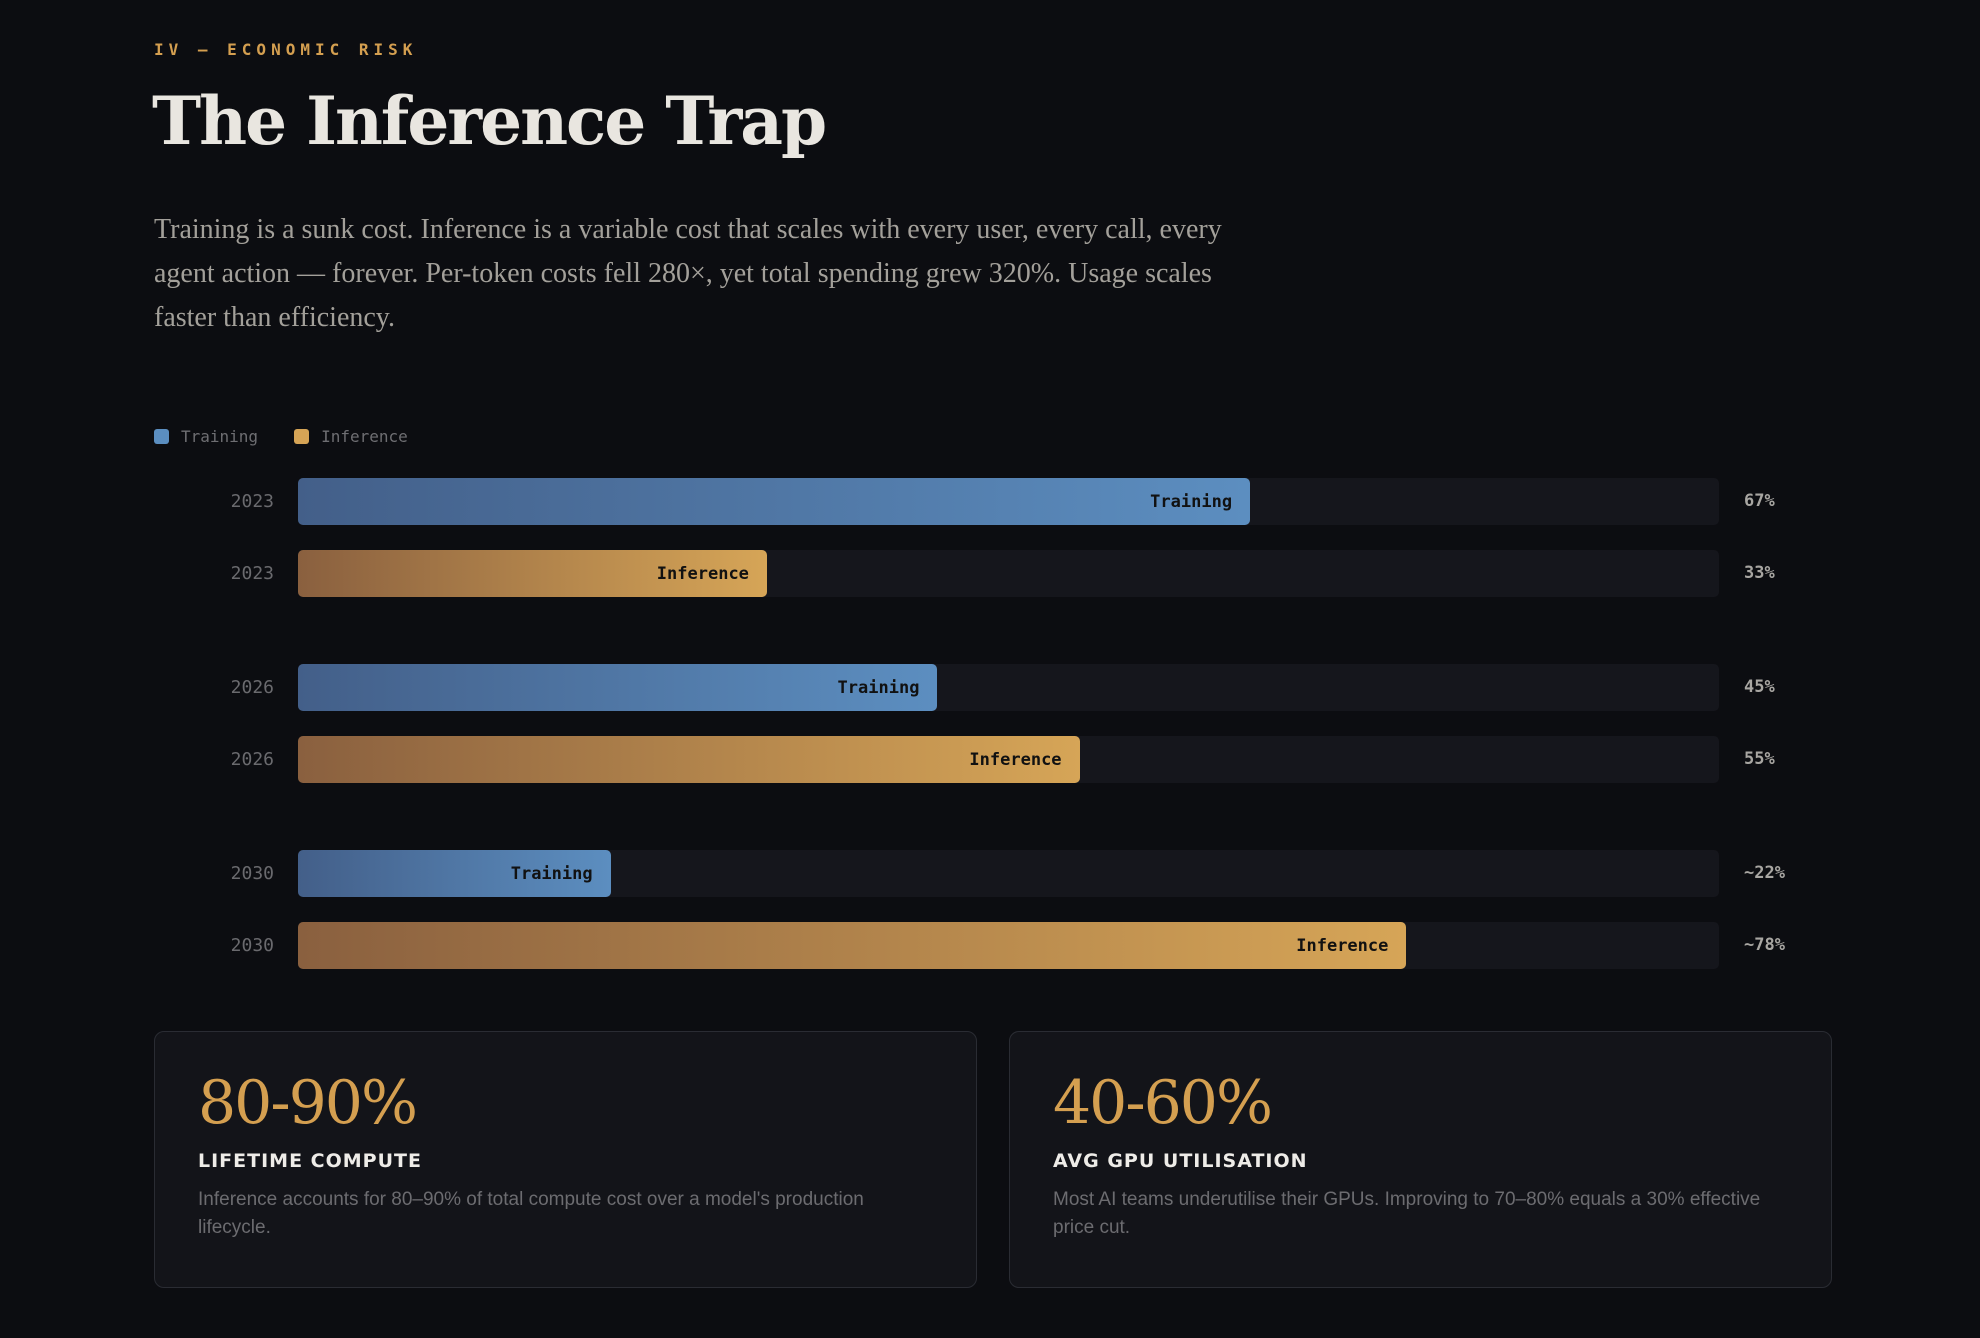 The width and height of the screenshot is (1980, 1338). What do you see at coordinates (1163, 1103) in the screenshot?
I see `stat-value: 40-60%` at bounding box center [1163, 1103].